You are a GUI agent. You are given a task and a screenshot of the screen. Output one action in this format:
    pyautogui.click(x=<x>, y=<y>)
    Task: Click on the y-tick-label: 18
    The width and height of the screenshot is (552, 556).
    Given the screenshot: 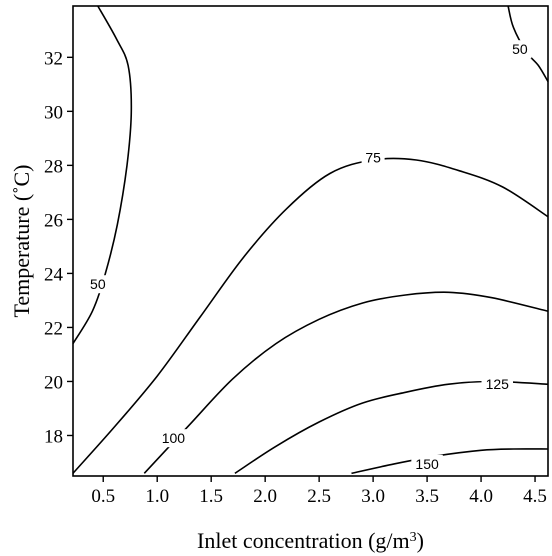 What is the action you would take?
    pyautogui.click(x=53, y=436)
    